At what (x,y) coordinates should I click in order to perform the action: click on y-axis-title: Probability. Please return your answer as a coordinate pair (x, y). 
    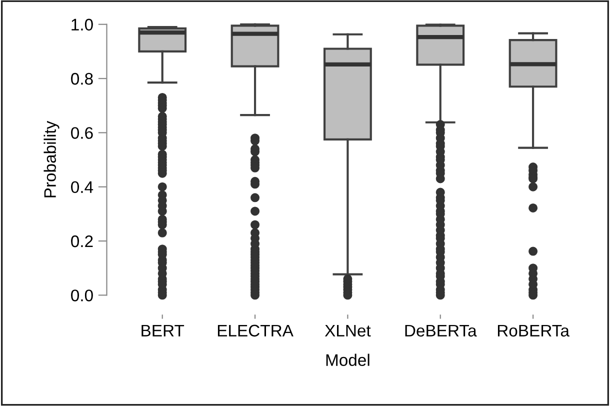
    Looking at the image, I should click on (52, 159).